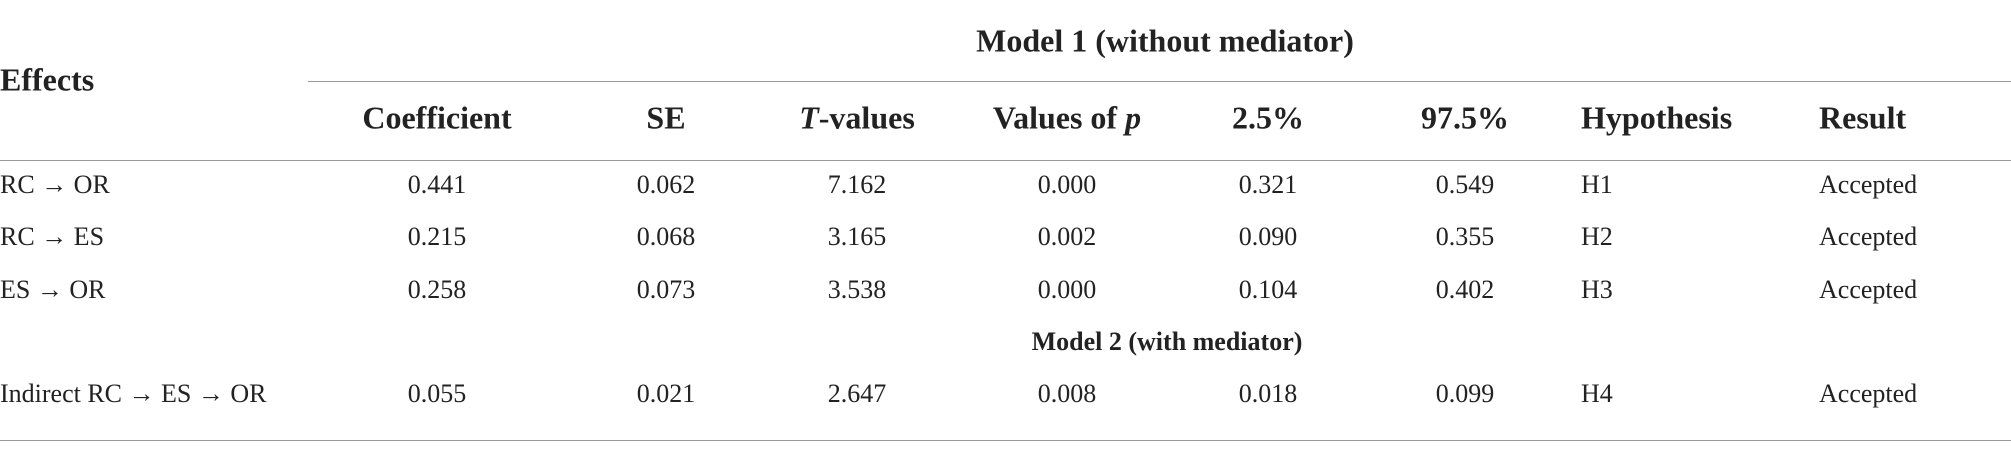 Image resolution: width=2011 pixels, height=456 pixels. I want to click on cell: 0.321, so click(1268, 184).